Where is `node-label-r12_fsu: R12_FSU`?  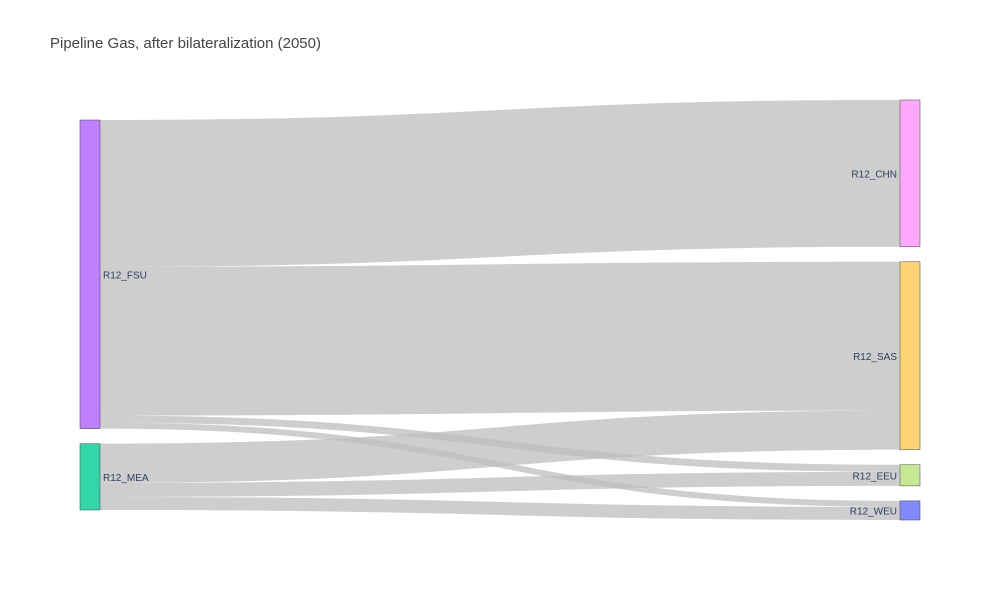 node-label-r12_fsu: R12_FSU is located at coordinates (125, 275).